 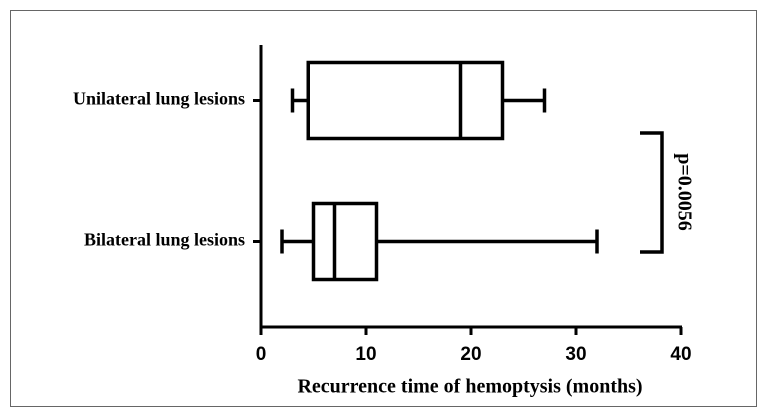 What do you see at coordinates (365, 354) in the screenshot?
I see `x-tick-label: 10` at bounding box center [365, 354].